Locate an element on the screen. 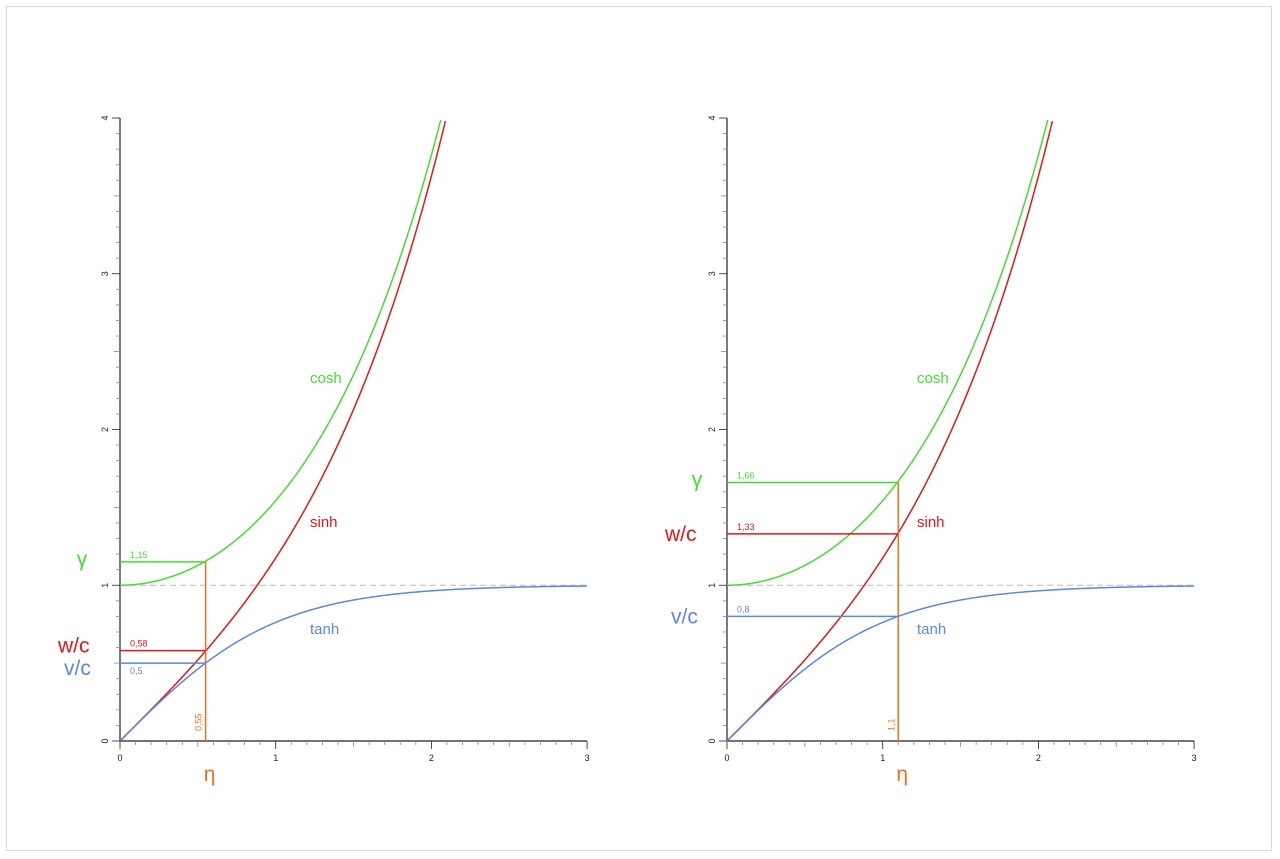 This screenshot has width=1280, height=859. sinh-value-label: 1,33 is located at coordinates (746, 527).